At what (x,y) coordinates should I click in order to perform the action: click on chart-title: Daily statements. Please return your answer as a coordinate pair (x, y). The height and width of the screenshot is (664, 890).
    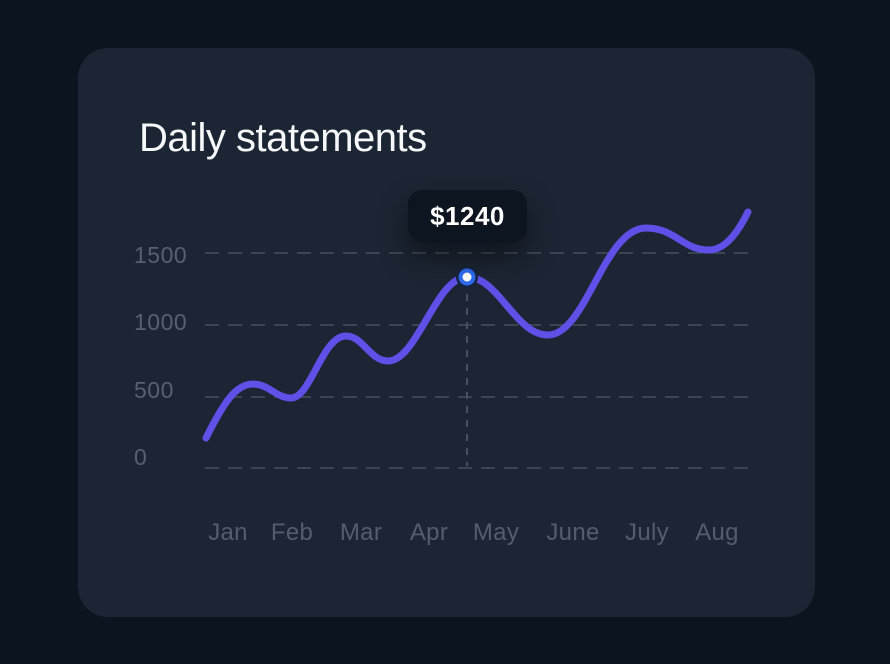
    Looking at the image, I should click on (283, 138).